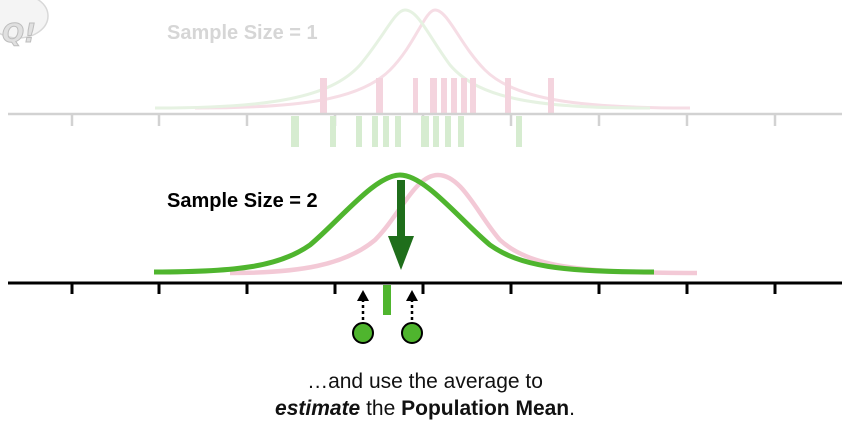 This screenshot has width=850, height=432. I want to click on caption-strong: Population Mean, so click(485, 408).